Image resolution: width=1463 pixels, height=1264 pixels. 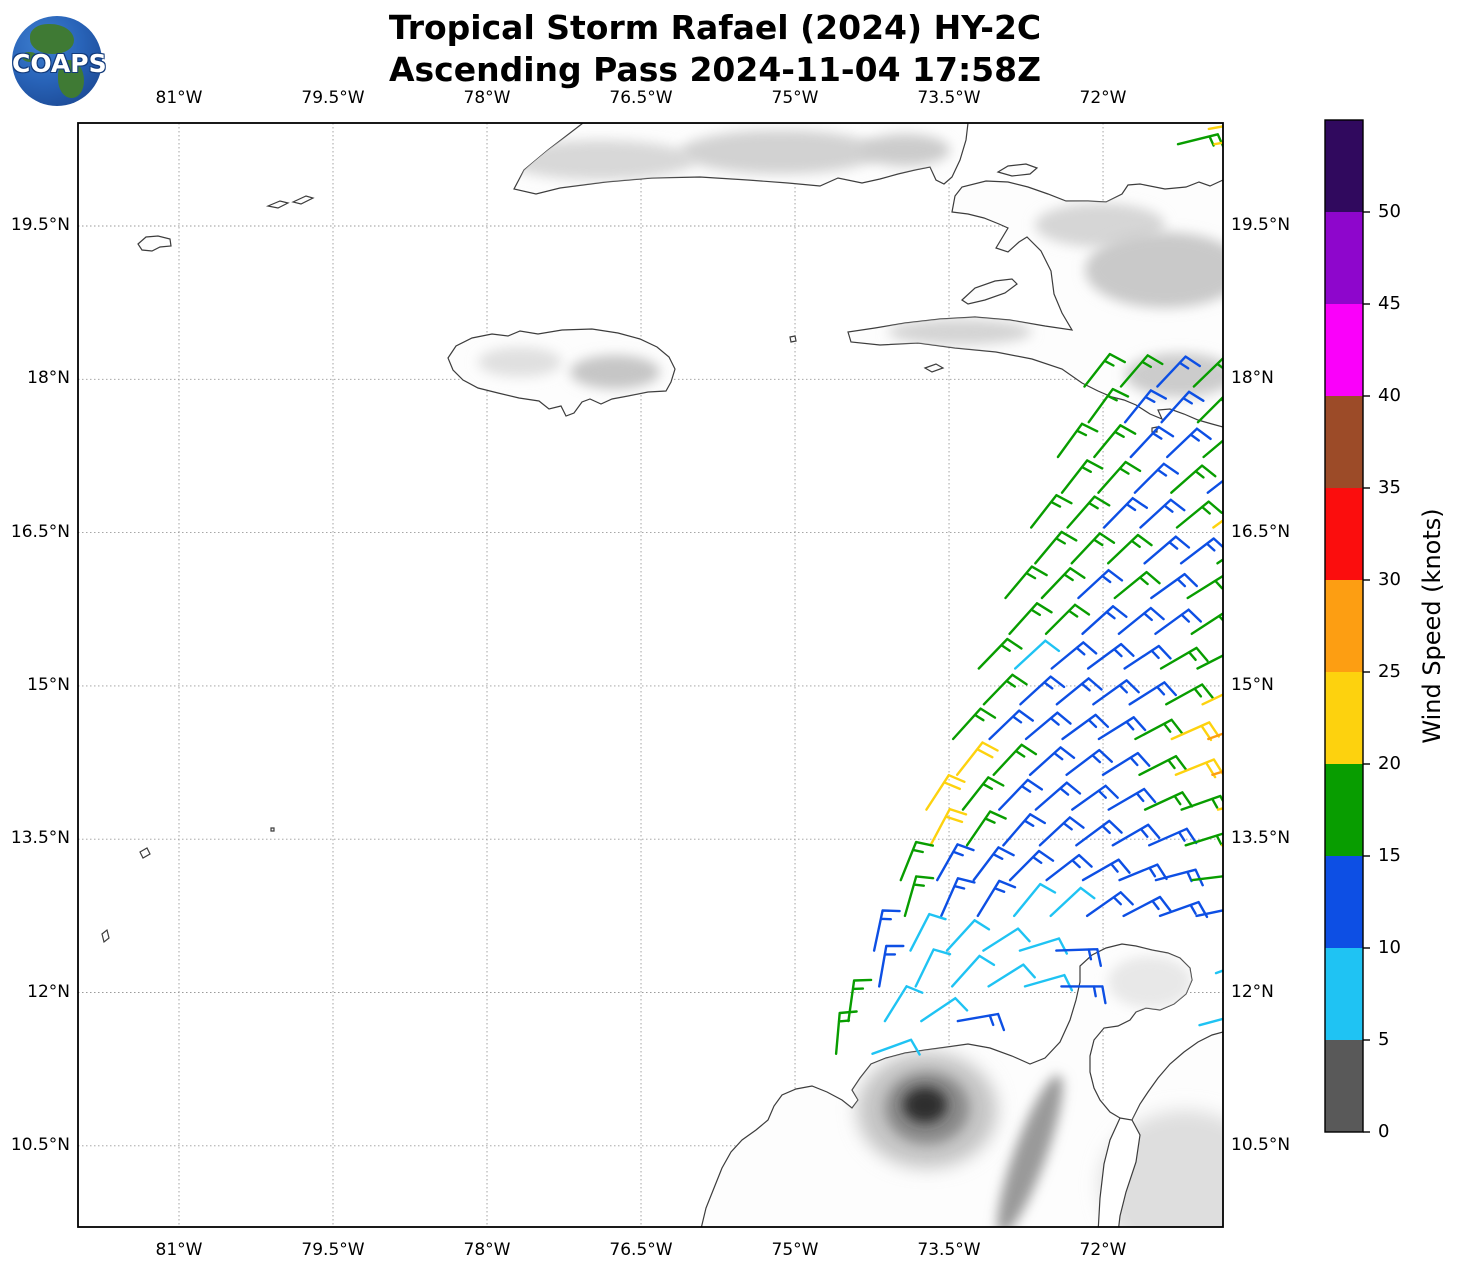 What do you see at coordinates (949, 1250) in the screenshot?
I see `lon-tick-label: 73.5°W` at bounding box center [949, 1250].